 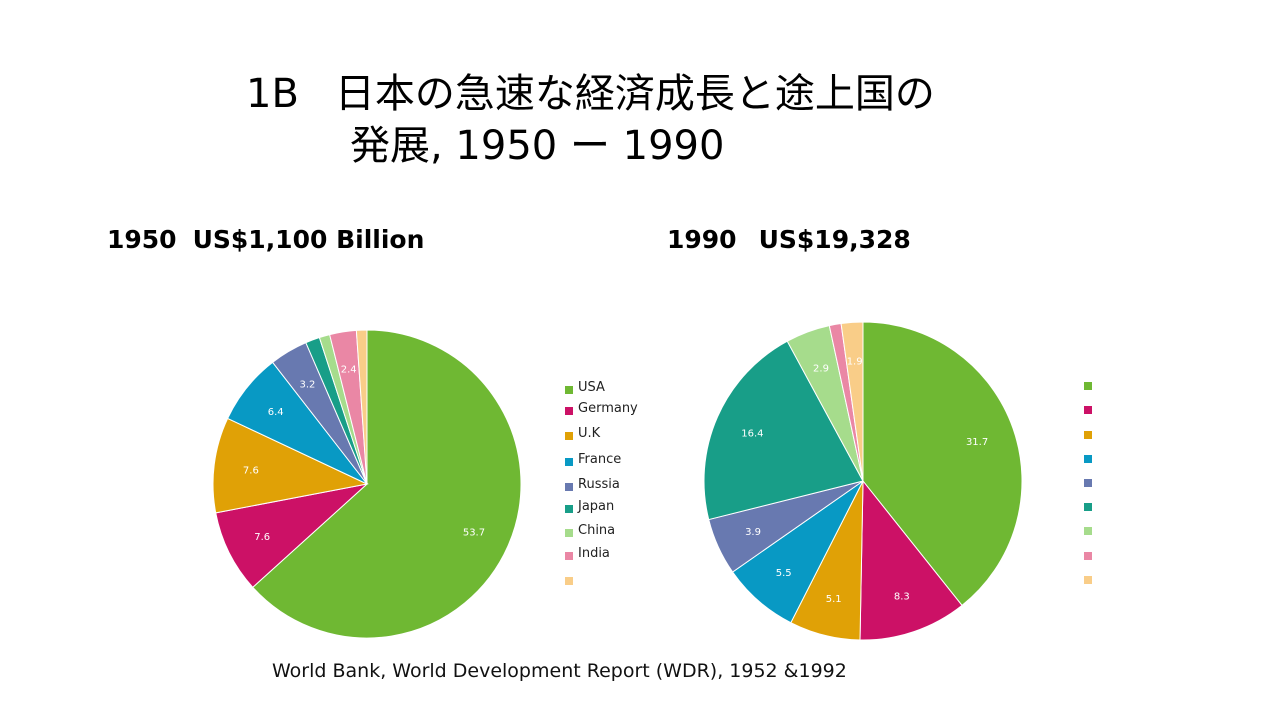 I want to click on pie-data-label-russia: 3.9, so click(x=753, y=532).